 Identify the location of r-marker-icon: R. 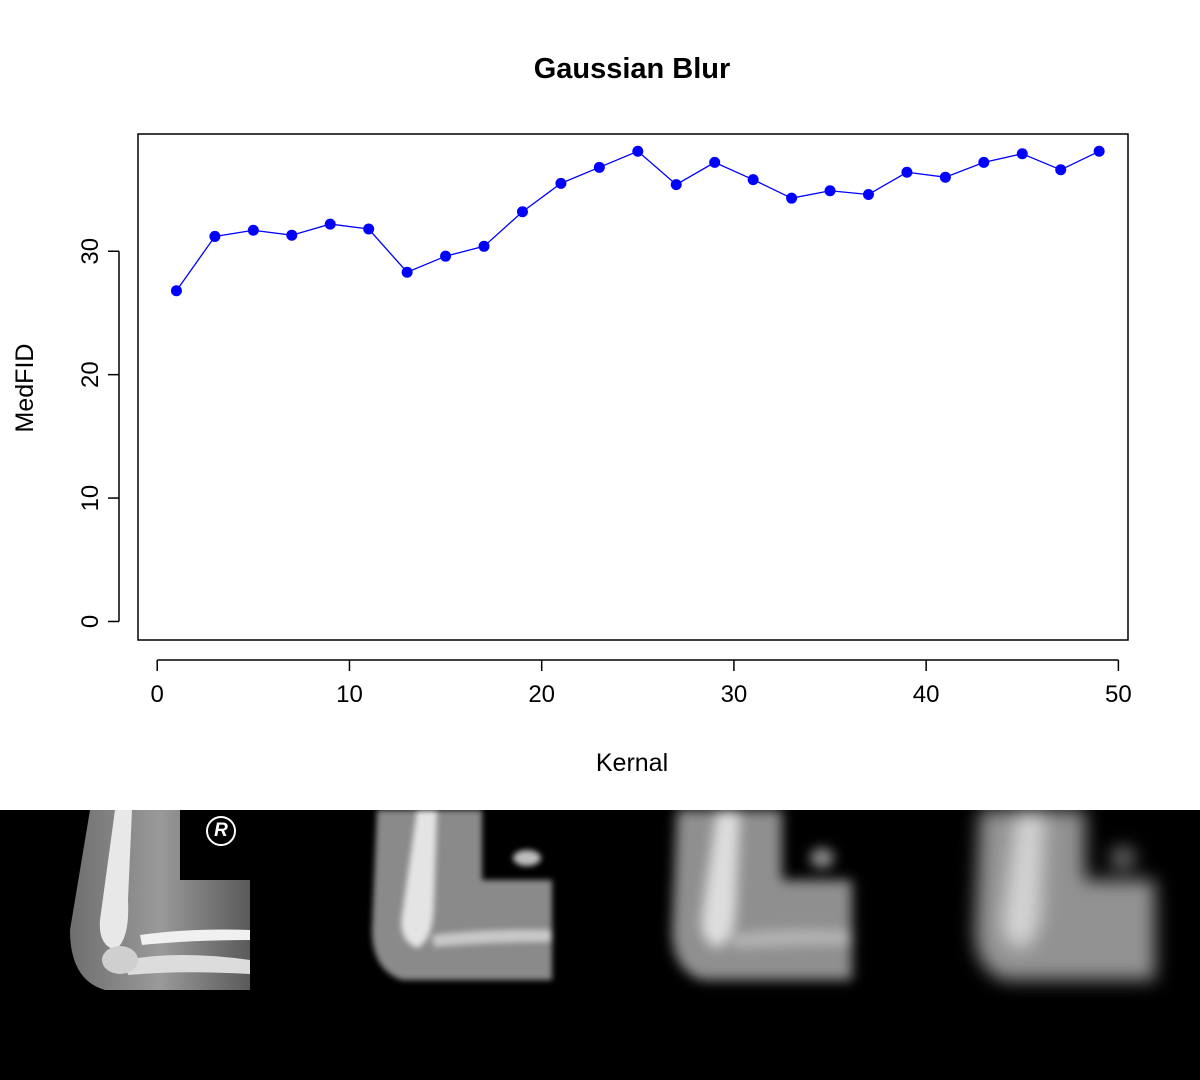
(221, 831).